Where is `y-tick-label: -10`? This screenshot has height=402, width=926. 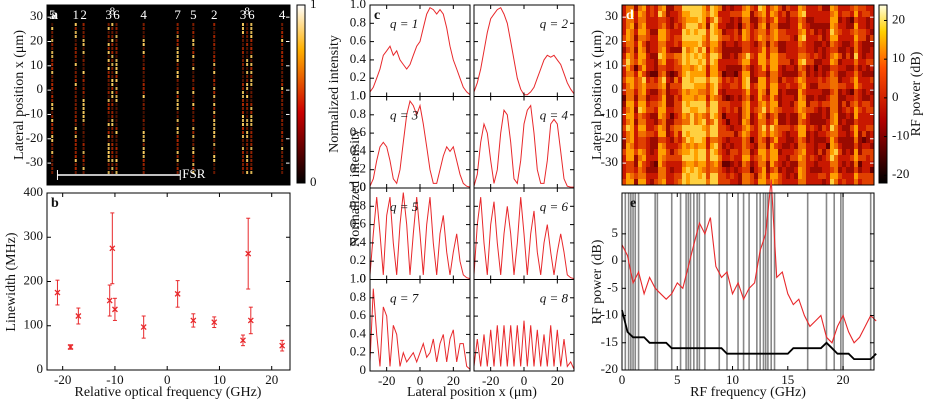 y-tick-label: -10 is located at coordinates (609, 314).